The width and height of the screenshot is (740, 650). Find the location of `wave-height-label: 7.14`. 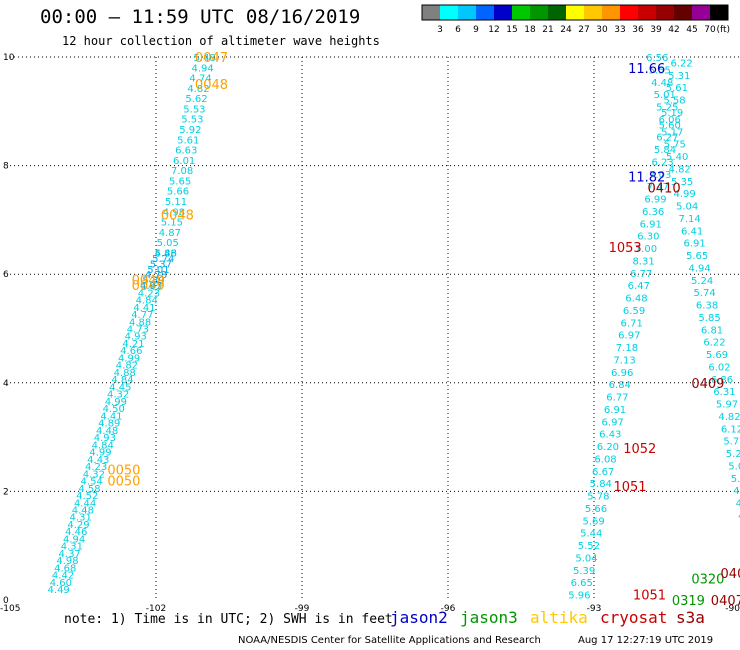

wave-height-label: 7.14 is located at coordinates (690, 219).